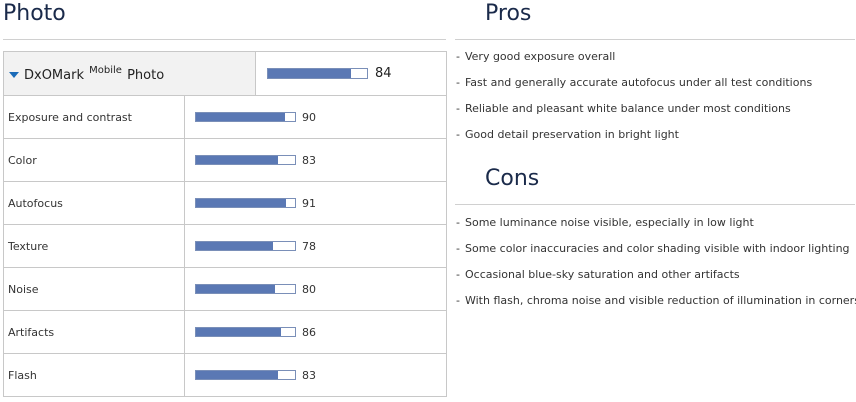  I want to click on subscore-value: 80, so click(309, 289).